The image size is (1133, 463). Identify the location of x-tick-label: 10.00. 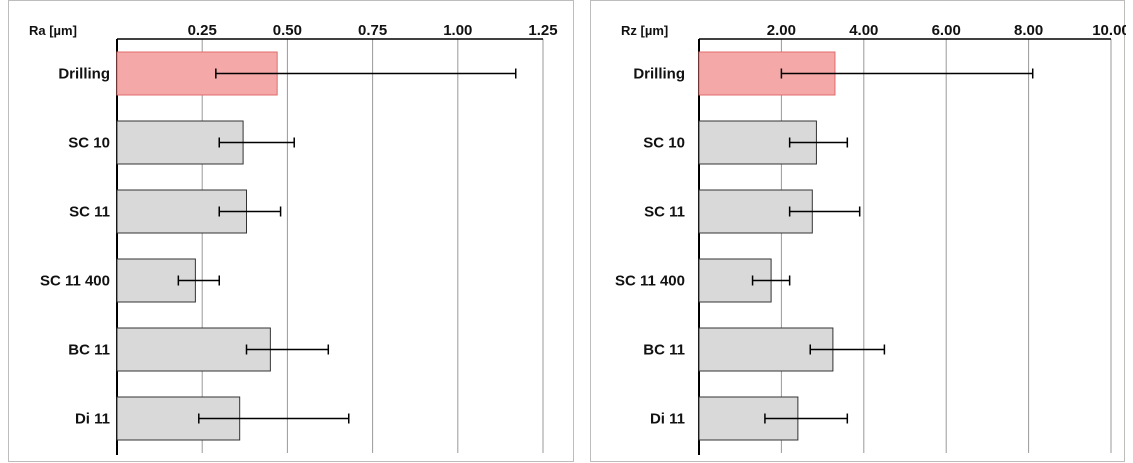
(1109, 30).